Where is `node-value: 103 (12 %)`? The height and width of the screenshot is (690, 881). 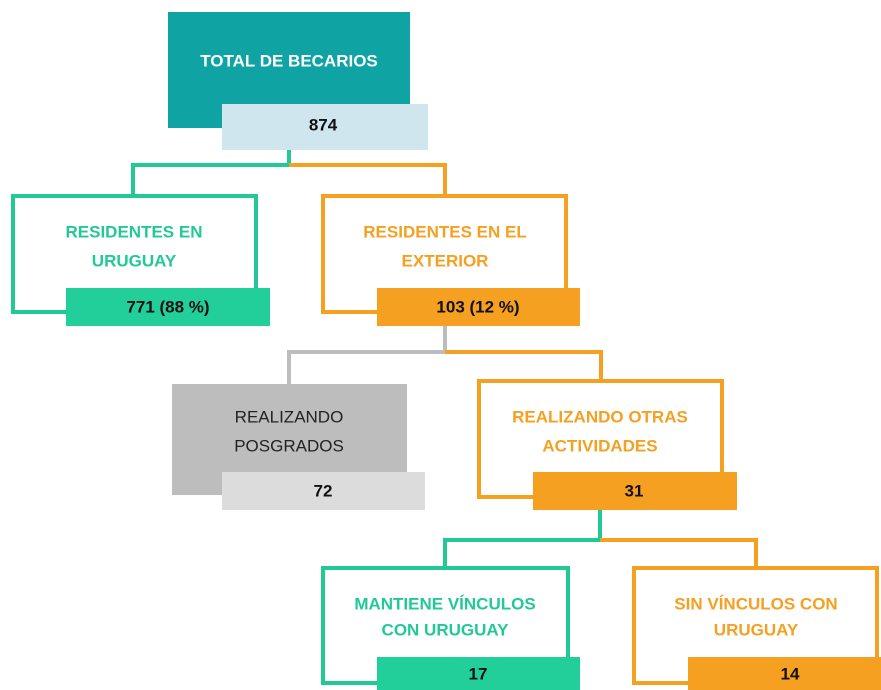 node-value: 103 (12 %) is located at coordinates (477, 306).